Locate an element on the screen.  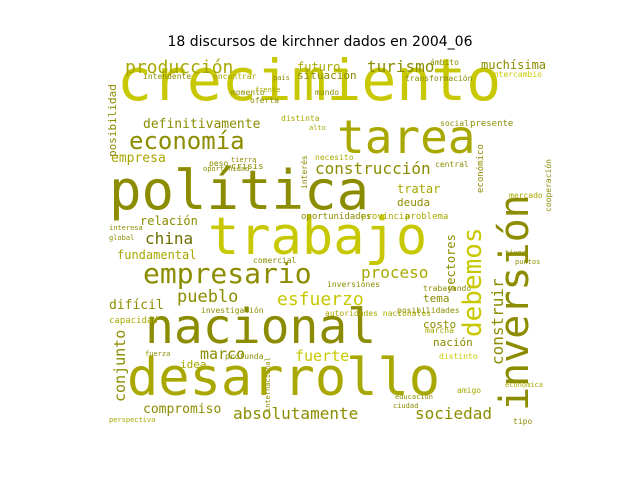
word: economica is located at coordinates (524, 385).